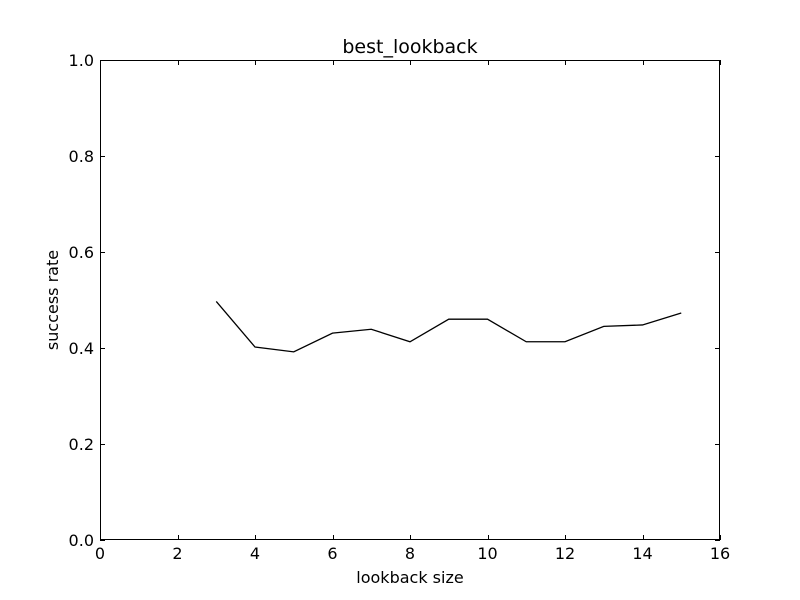 Image resolution: width=800 pixels, height=600 pixels. Describe the element at coordinates (81, 348) in the screenshot. I see `y-tick-label: 0.4` at that location.